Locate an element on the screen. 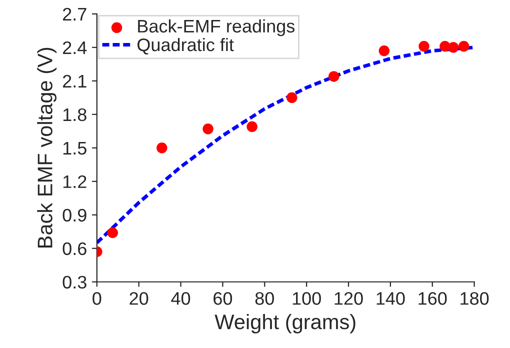 This screenshot has height=348, width=510. y-tick-label: 1.2 is located at coordinates (74, 181).